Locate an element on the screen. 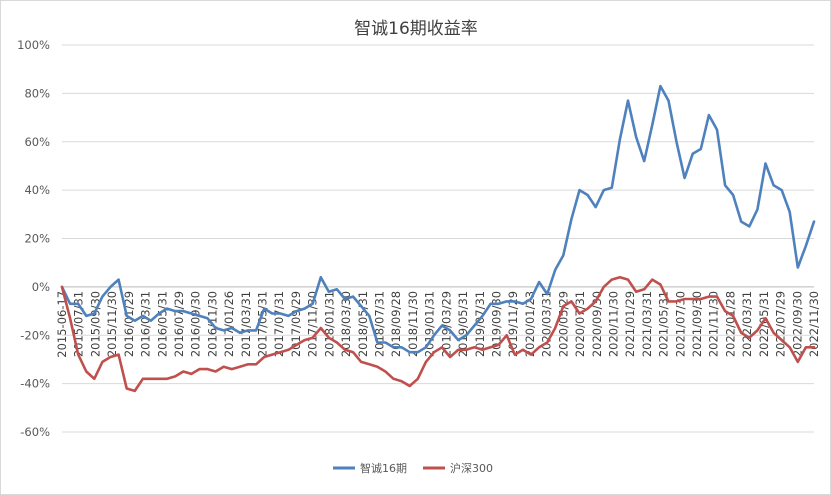  y-tick-label: -60% is located at coordinates (35, 432).